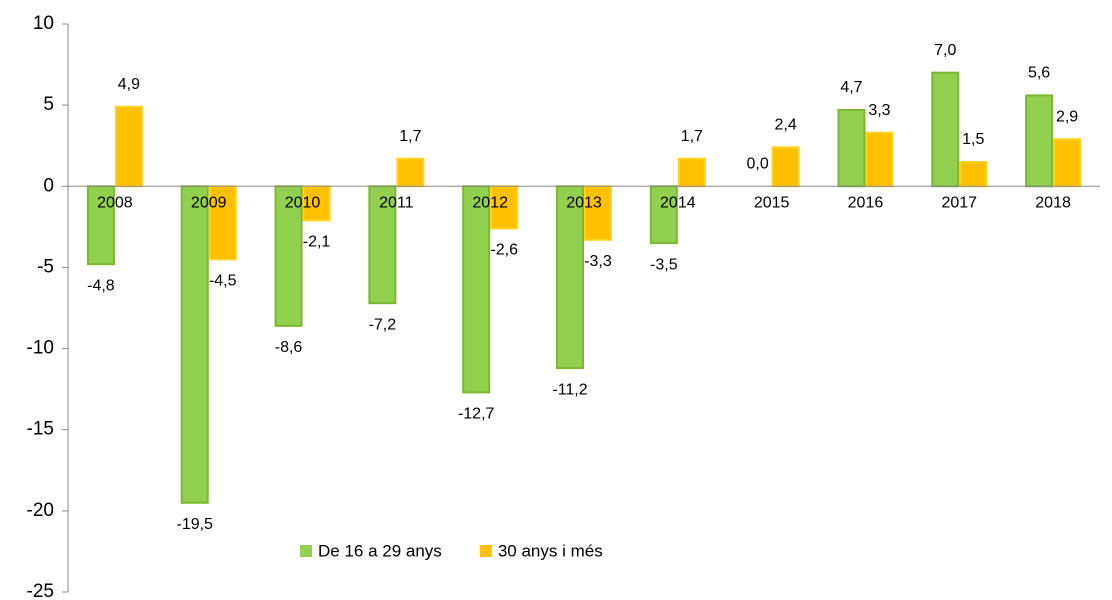 The width and height of the screenshot is (1112, 600). Describe the element at coordinates (490, 203) in the screenshot. I see `x-tick-label: 2012` at that location.